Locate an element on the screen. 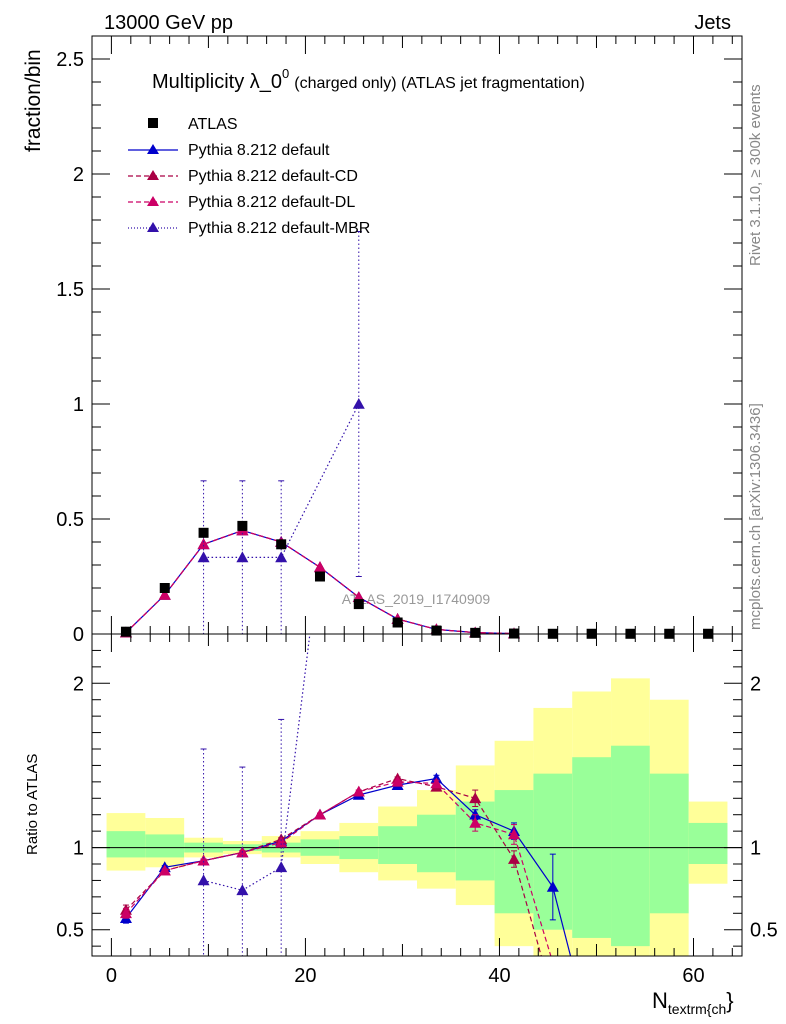 This screenshot has height=1024, width=786. main-series-line-dl is located at coordinates (320, 582).